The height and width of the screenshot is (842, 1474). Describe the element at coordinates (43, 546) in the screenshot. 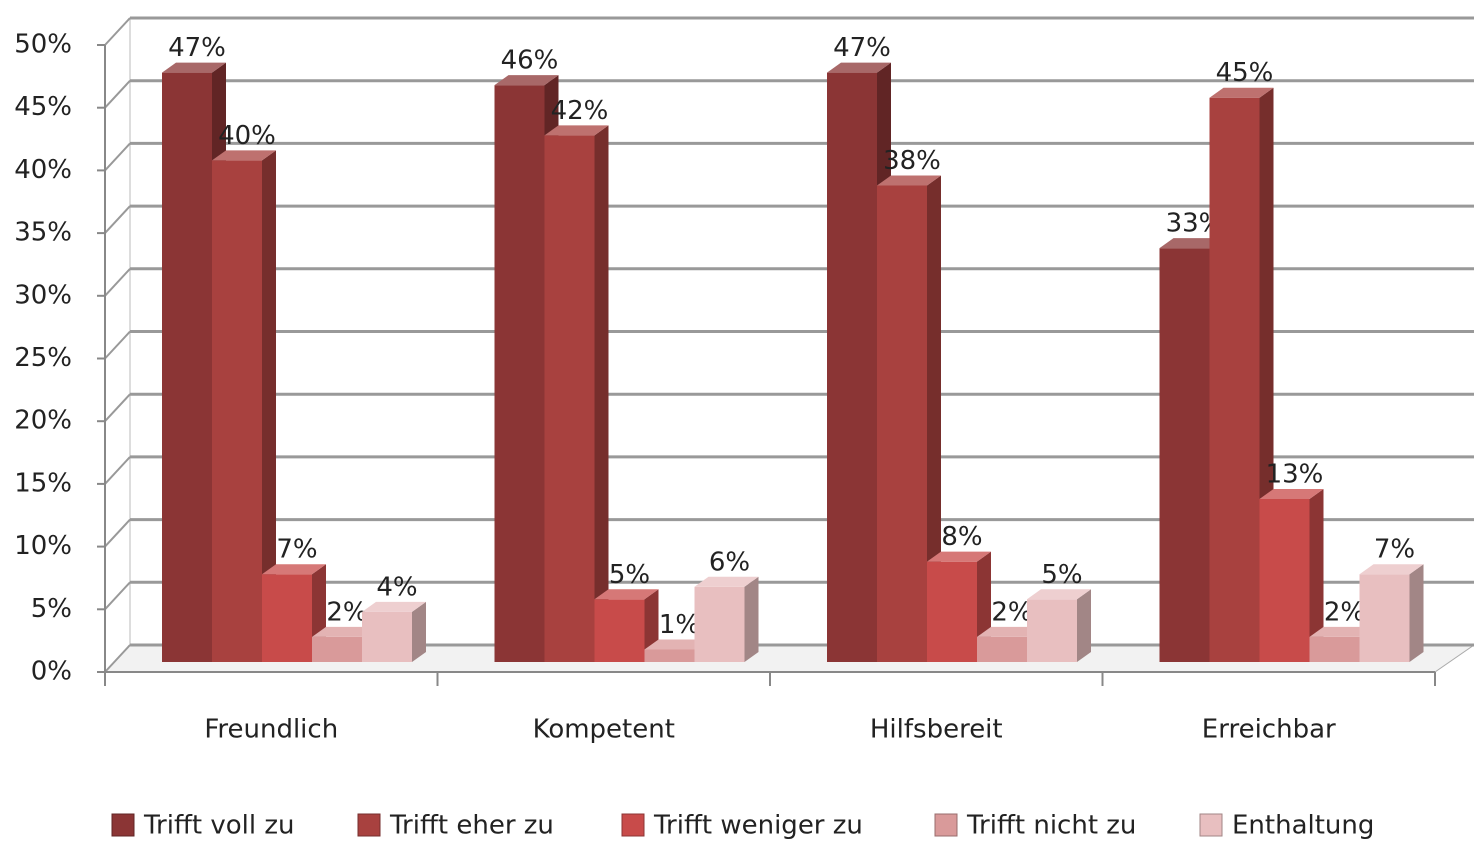

I see `y-tick-label: 10%` at that location.